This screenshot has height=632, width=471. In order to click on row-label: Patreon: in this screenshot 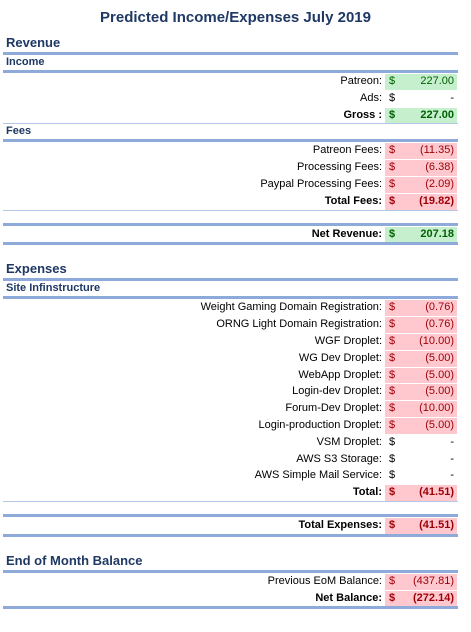, I will do `click(361, 81)`.